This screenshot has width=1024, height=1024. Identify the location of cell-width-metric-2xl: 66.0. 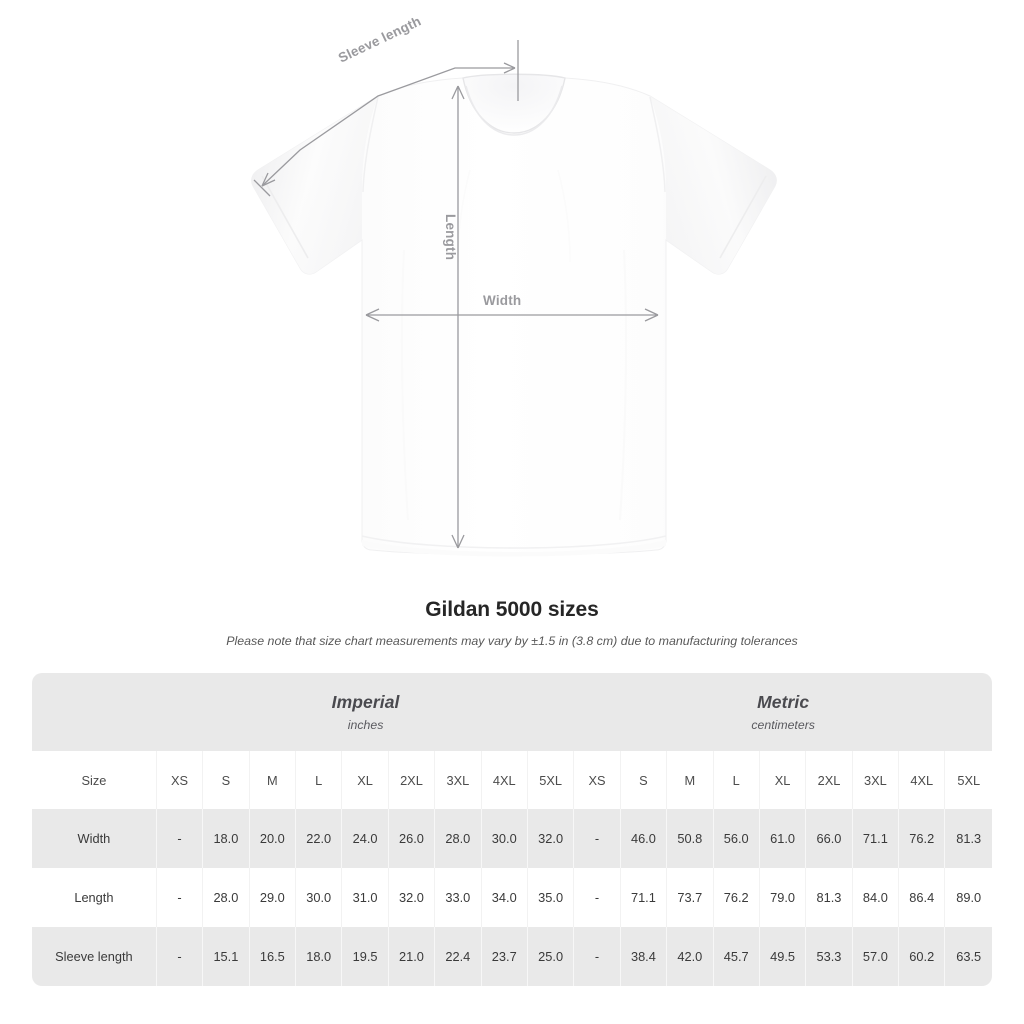
(829, 838).